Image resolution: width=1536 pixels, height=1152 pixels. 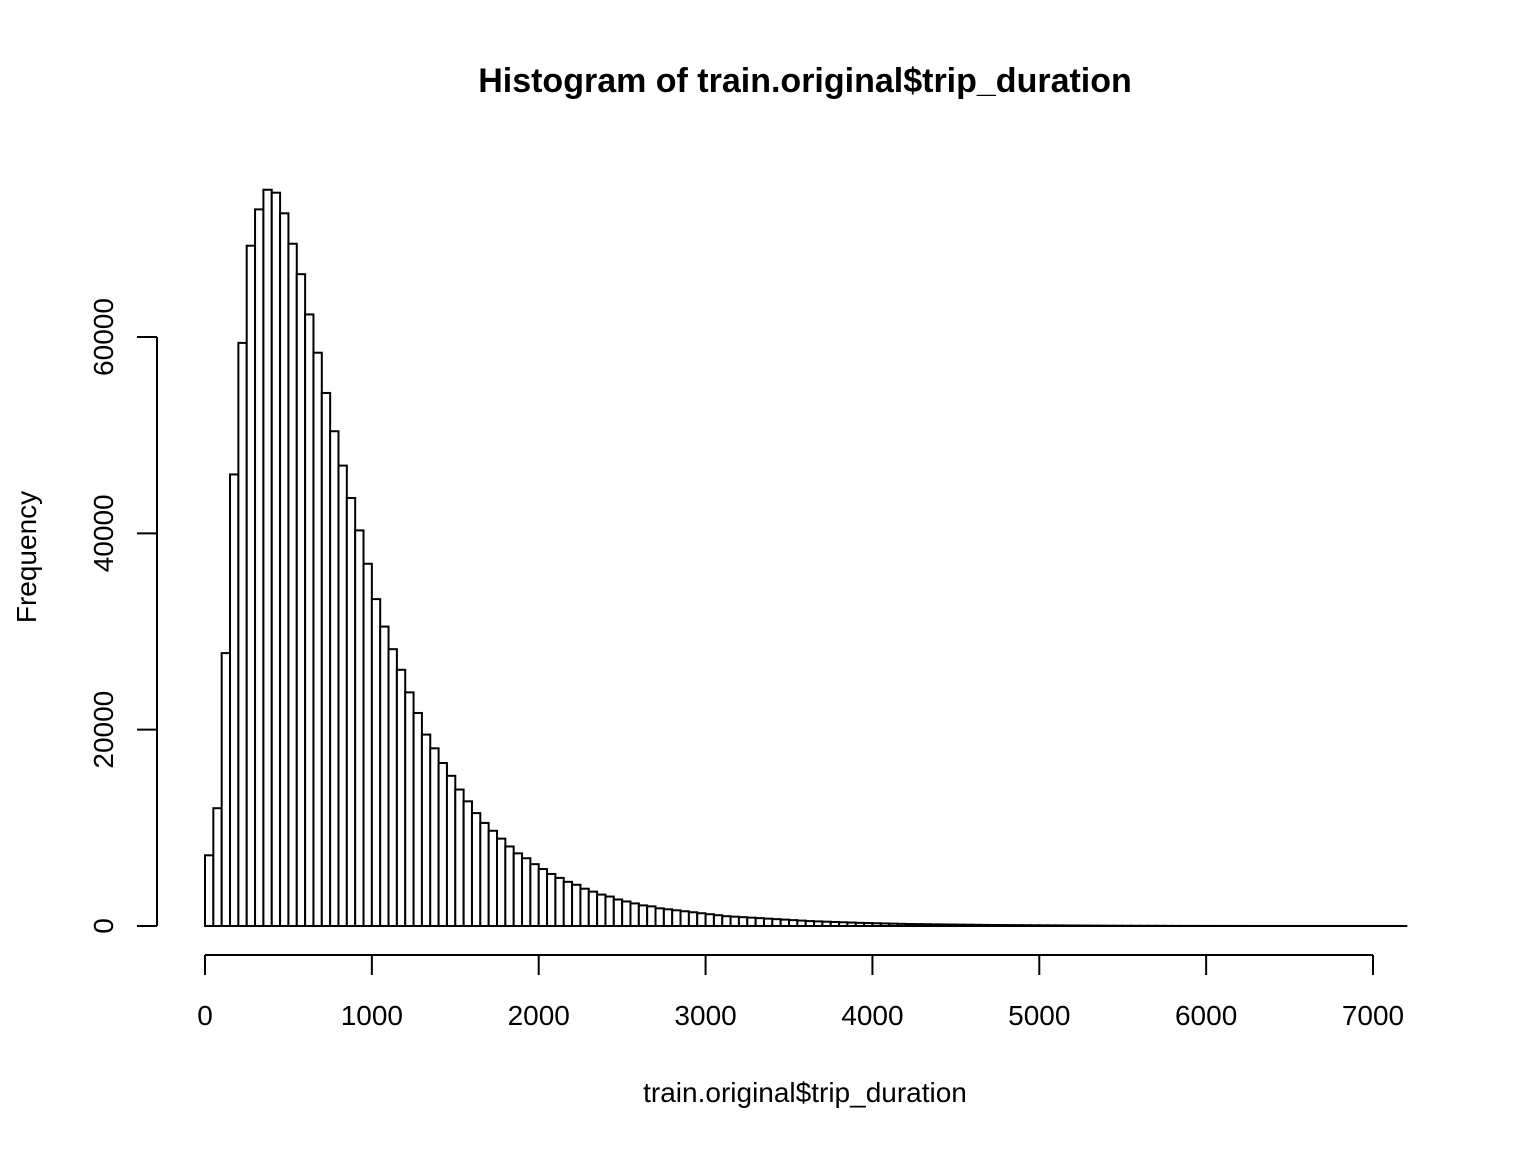 I want to click on y-axis: 0 20000 40000 60000, so click(x=123, y=616).